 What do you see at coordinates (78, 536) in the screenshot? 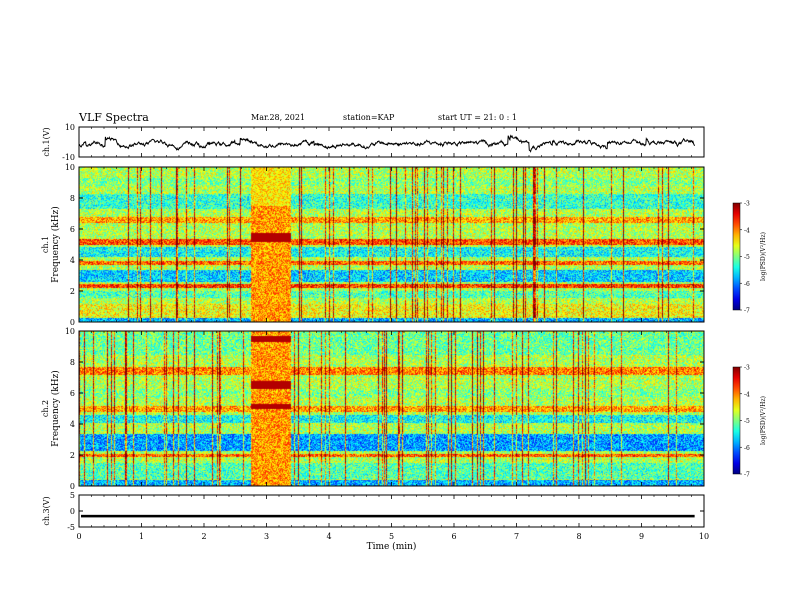
I see `x-tick-label: 0` at bounding box center [78, 536].